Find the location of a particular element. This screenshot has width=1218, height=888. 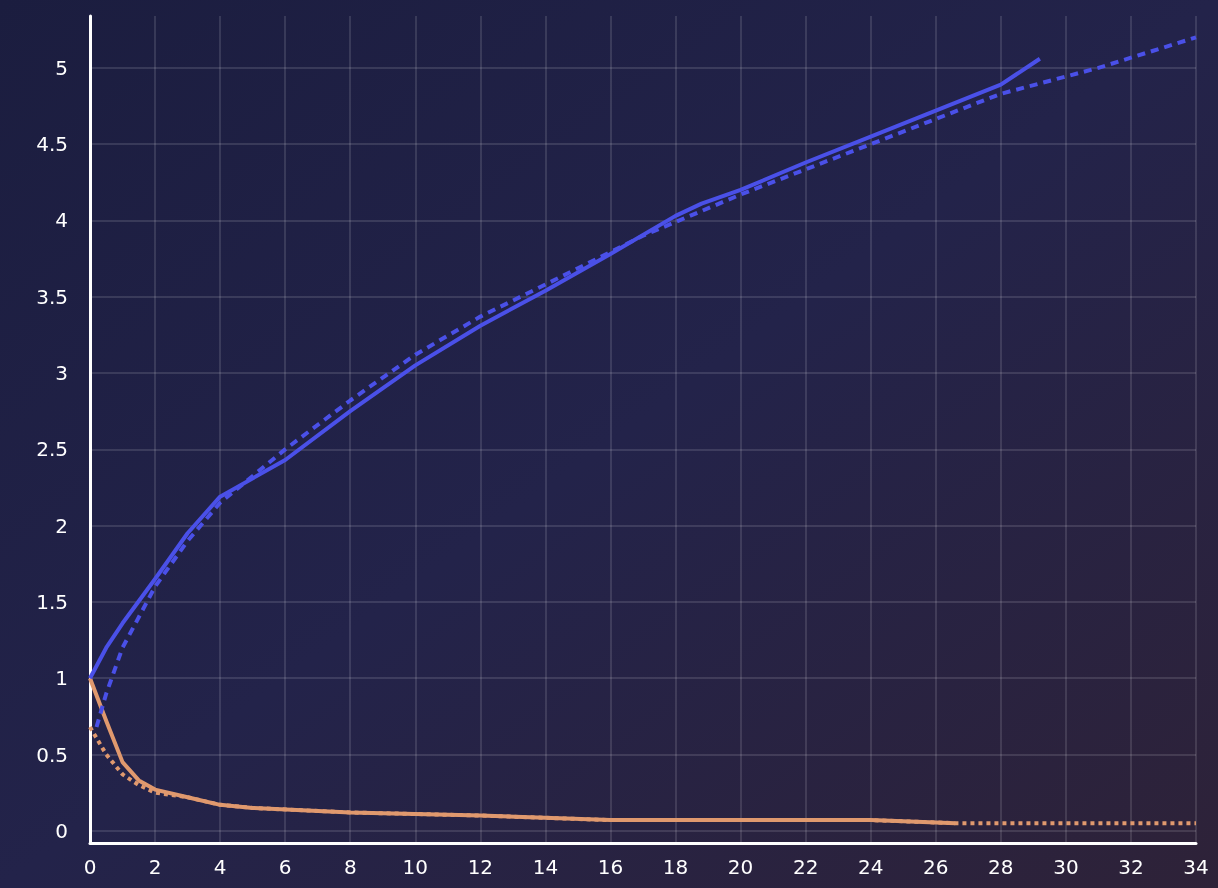

x-tick-label: 26 is located at coordinates (936, 867).